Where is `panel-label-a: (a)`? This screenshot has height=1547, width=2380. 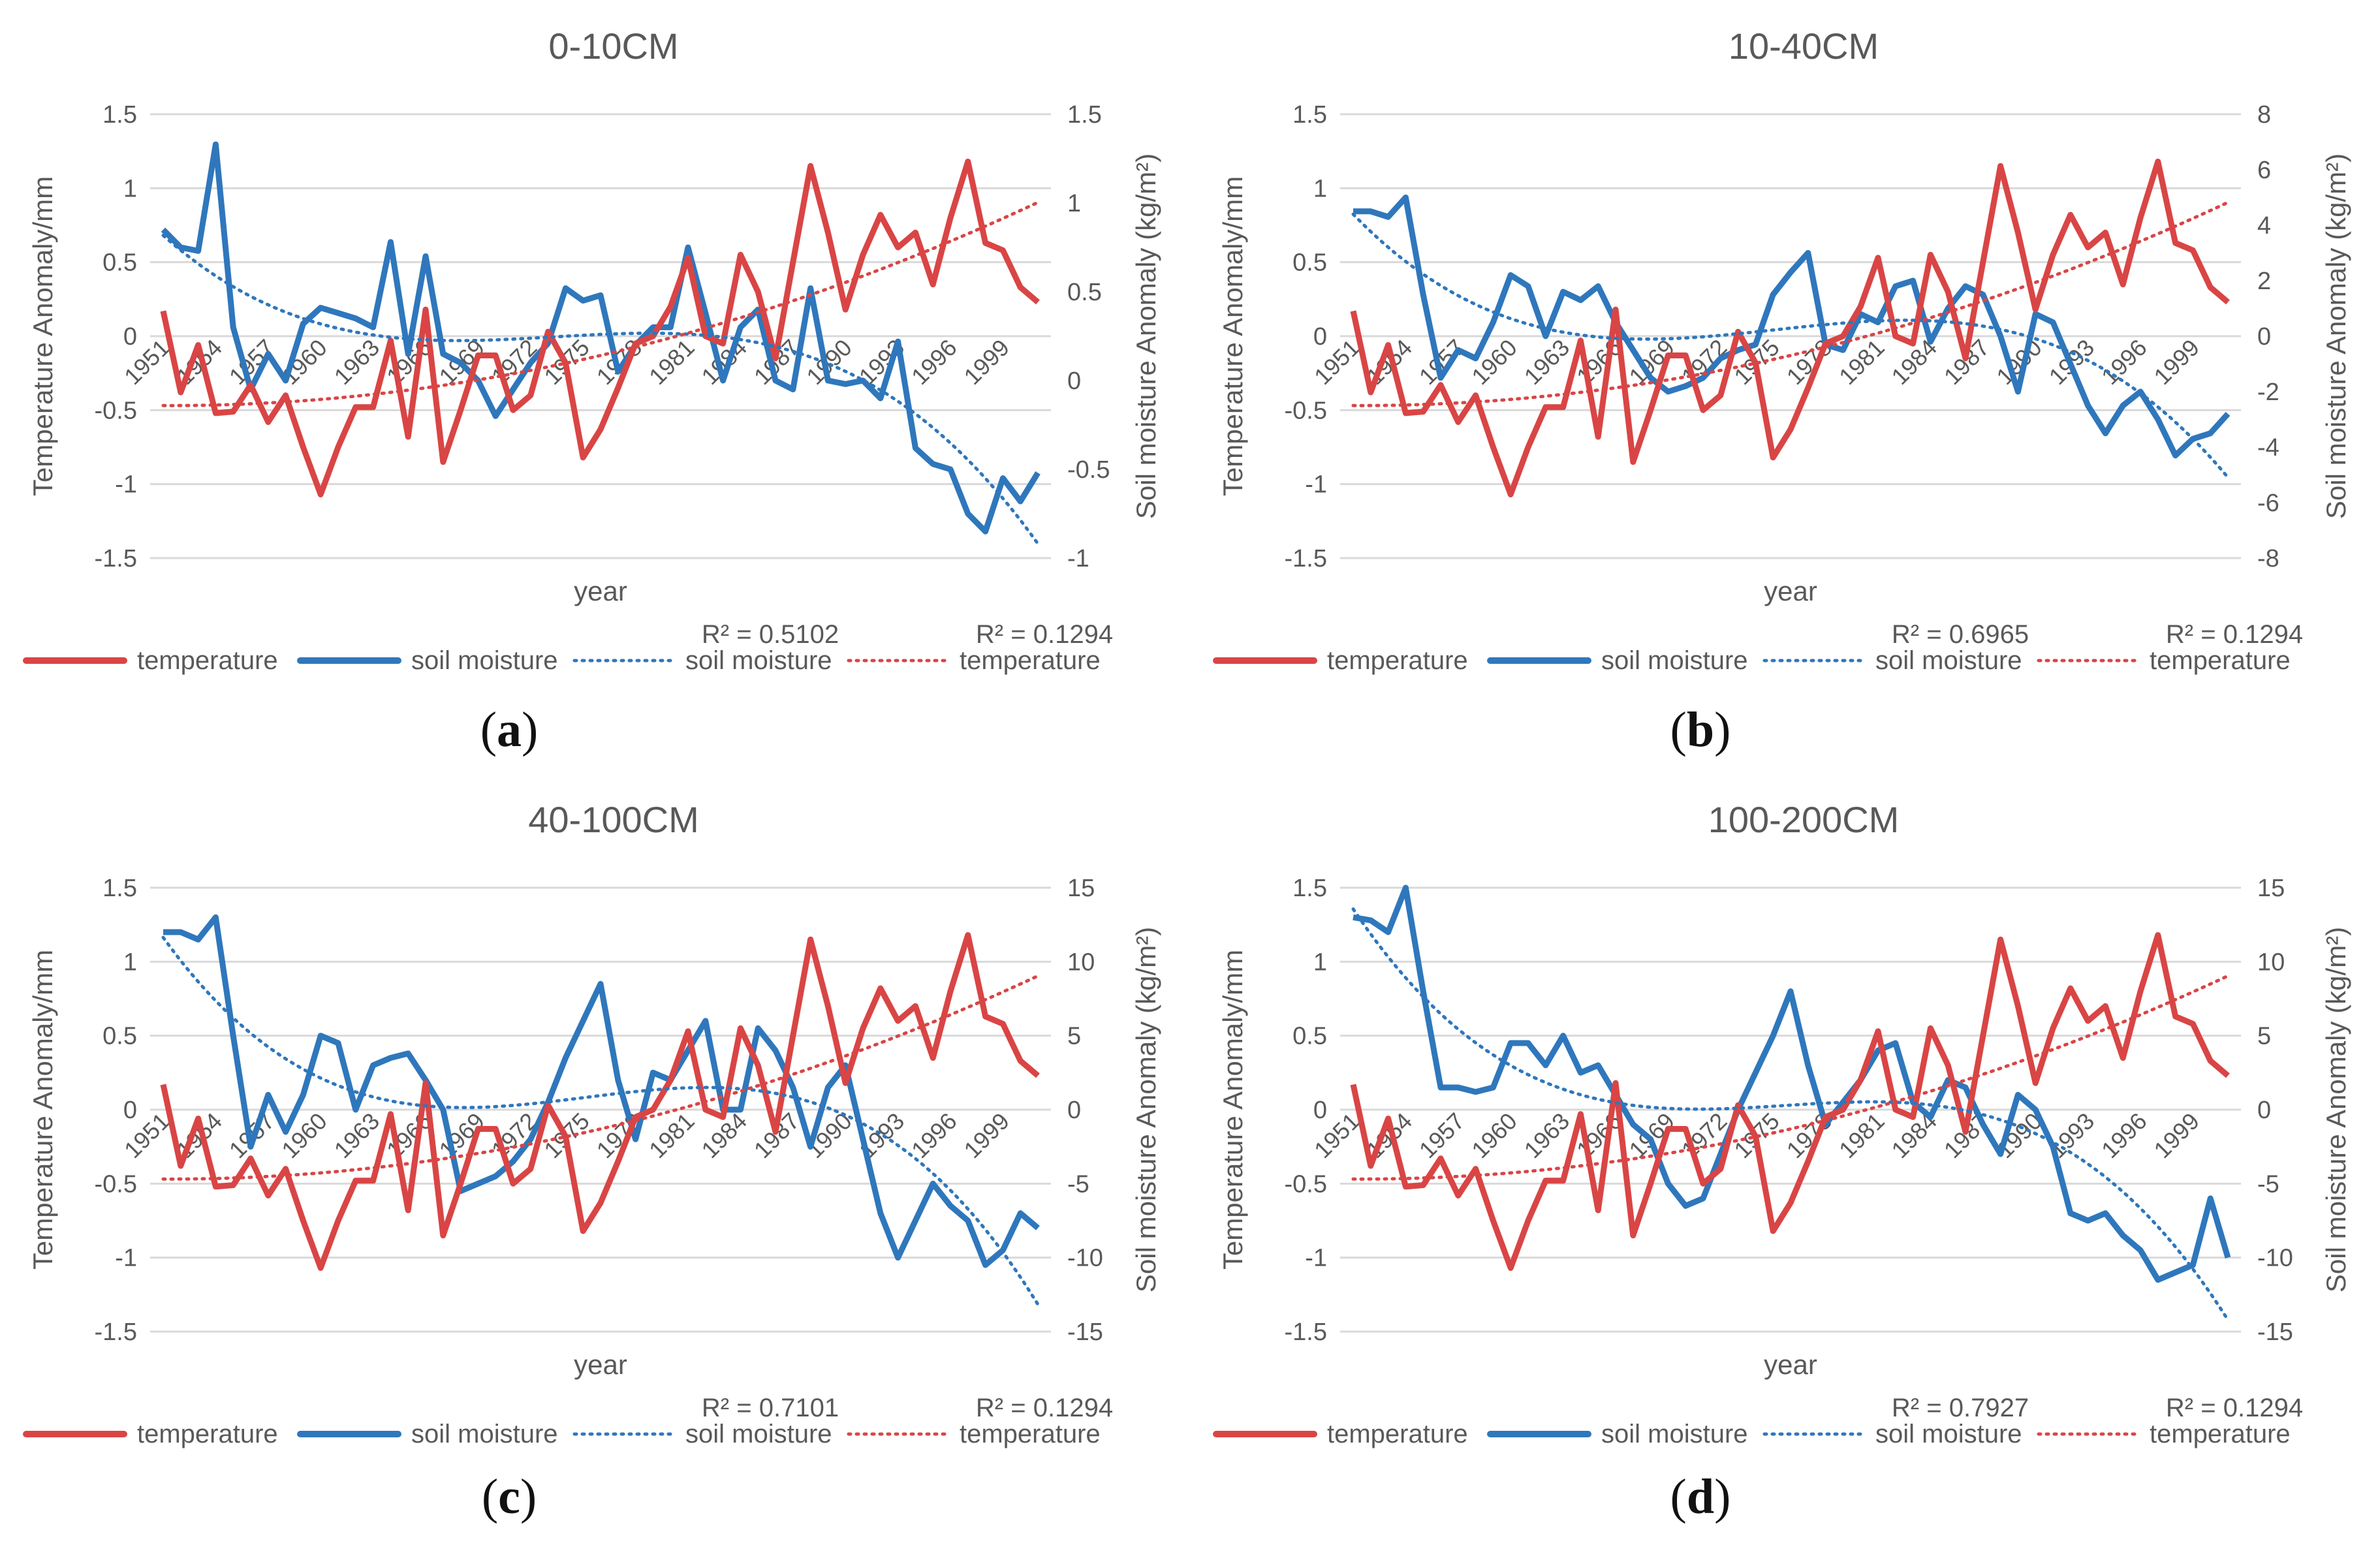
panel-label-a: (a) is located at coordinates (510, 729).